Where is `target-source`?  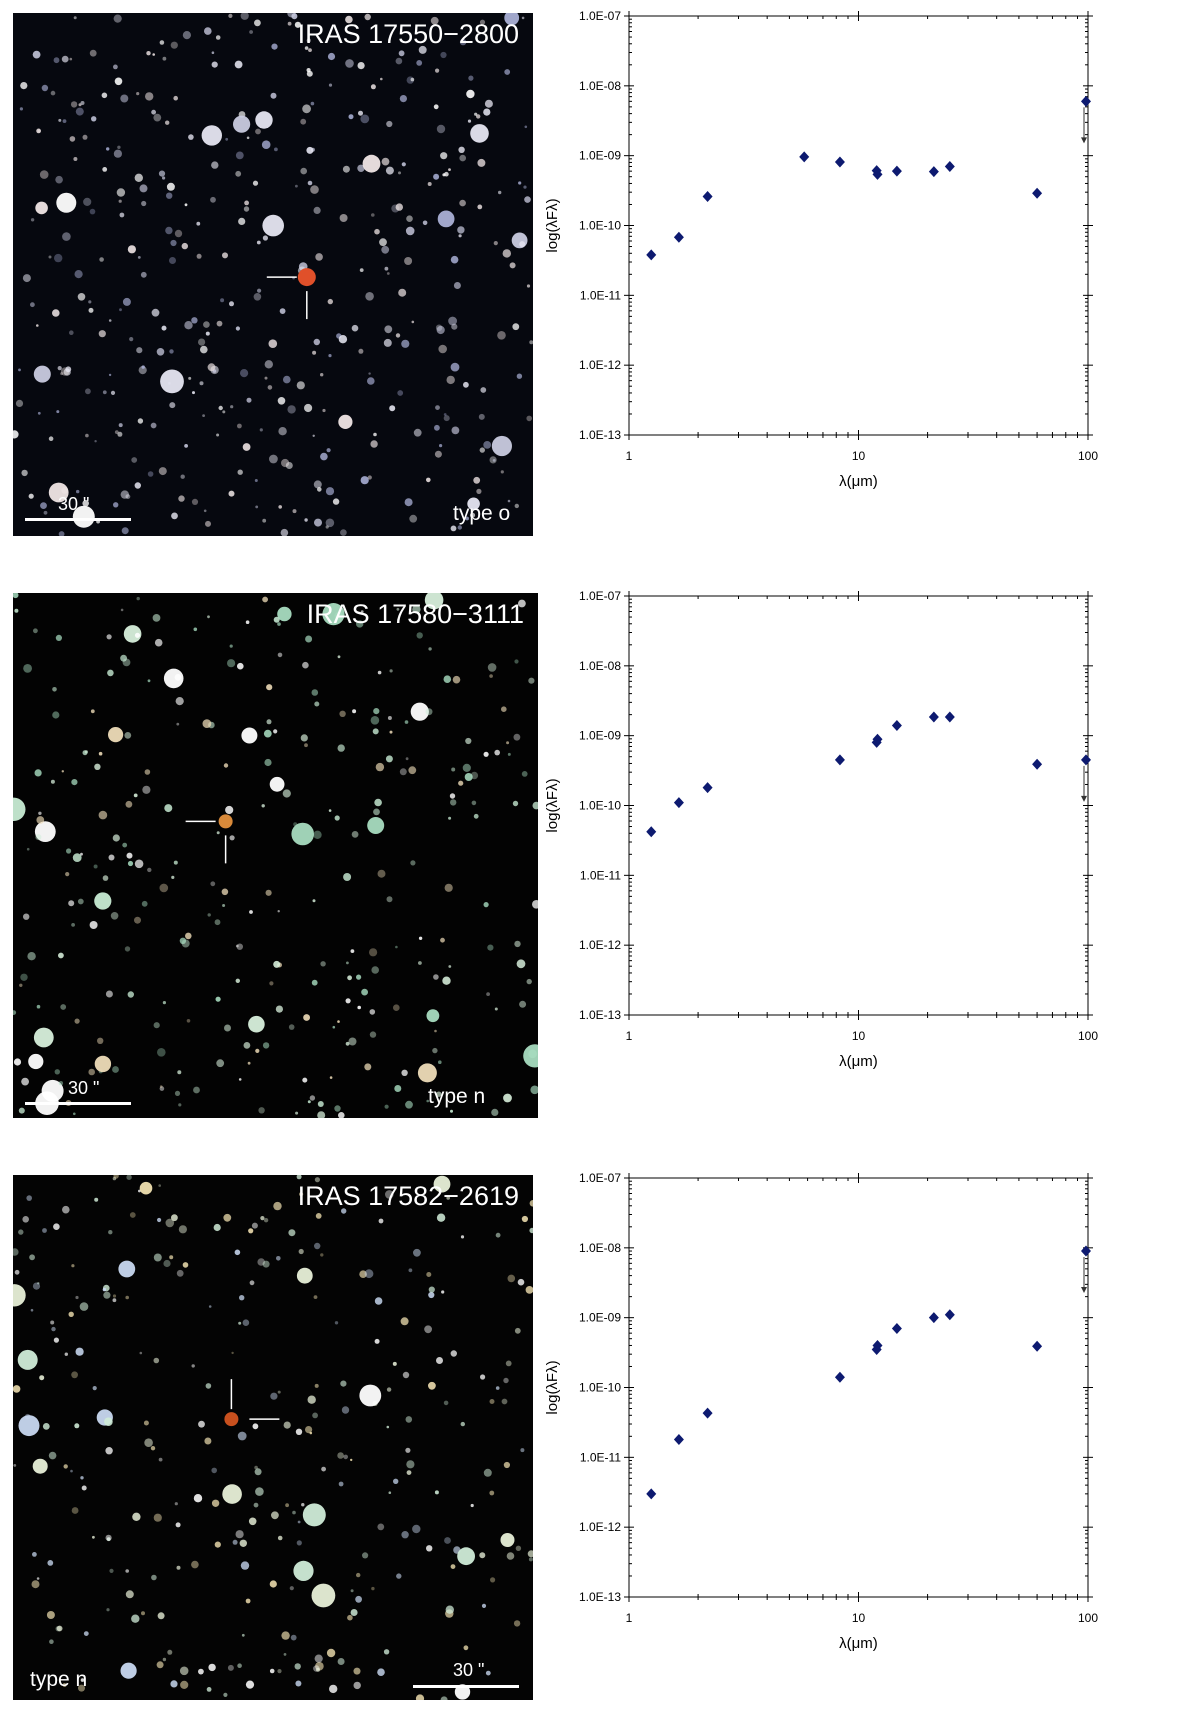 target-source is located at coordinates (306, 277).